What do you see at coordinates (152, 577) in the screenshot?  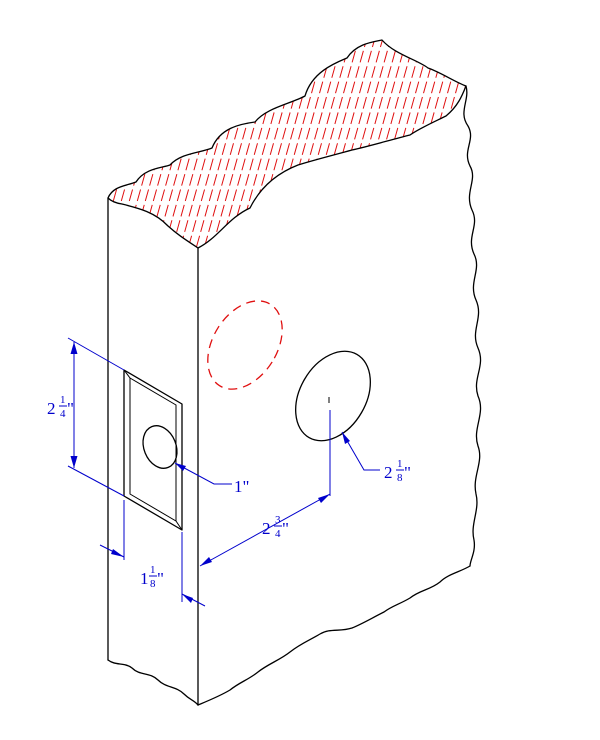 I see `label-thickness: 1 1 8 "` at bounding box center [152, 577].